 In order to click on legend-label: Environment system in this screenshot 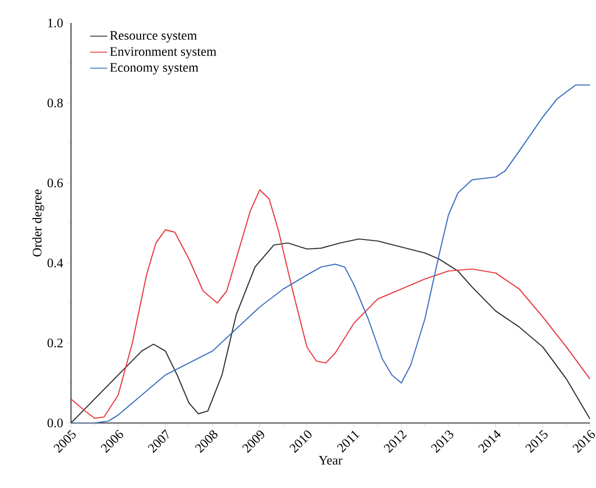, I will do `click(163, 53)`.